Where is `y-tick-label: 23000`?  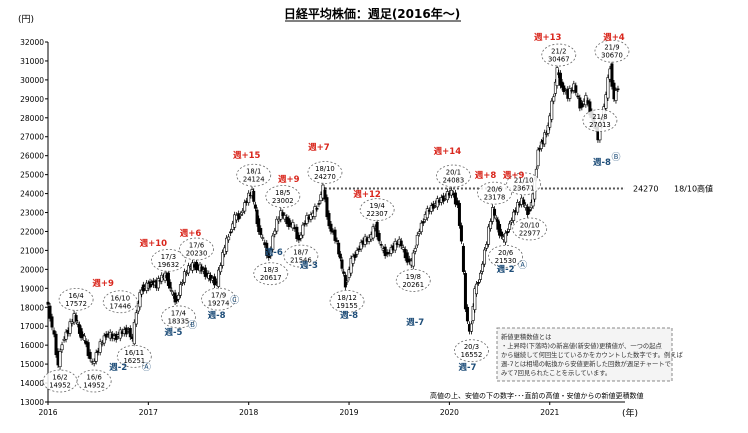
y-tick-label: 23000 is located at coordinates (32, 213).